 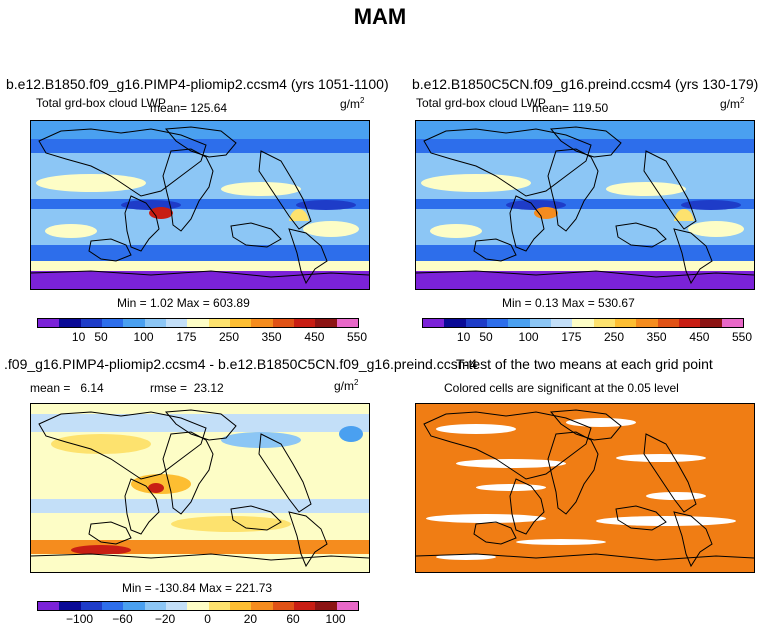 I want to click on subtropics-south, so click(x=585, y=231).